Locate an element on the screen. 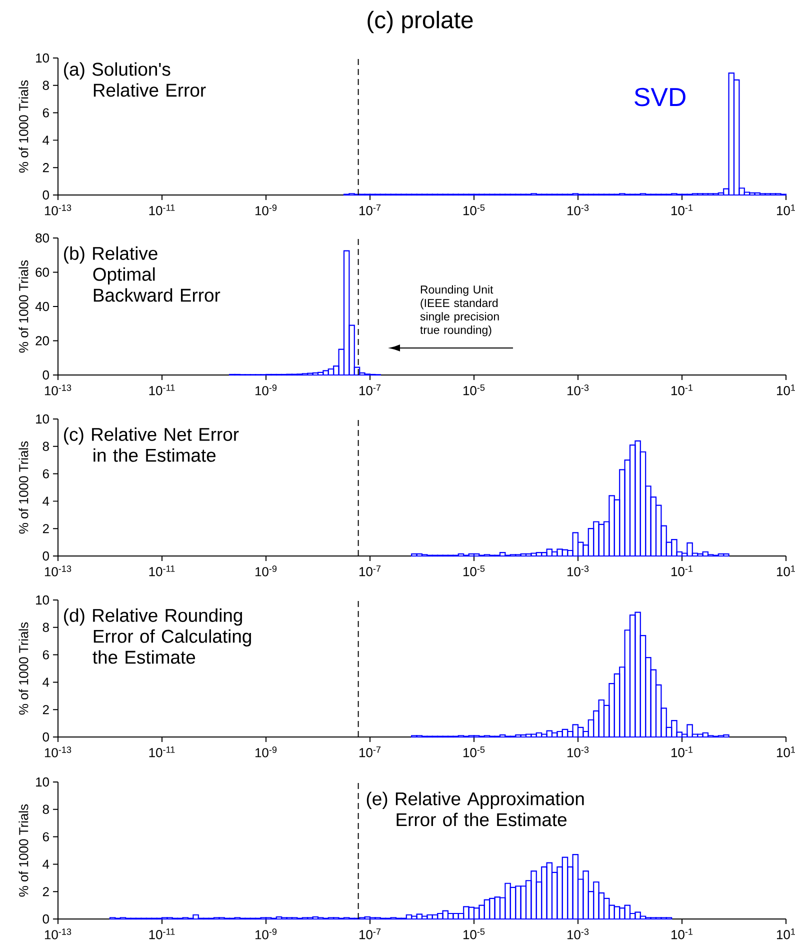 The height and width of the screenshot is (946, 795). text: (c) prolate is located at coordinates (420, 22).